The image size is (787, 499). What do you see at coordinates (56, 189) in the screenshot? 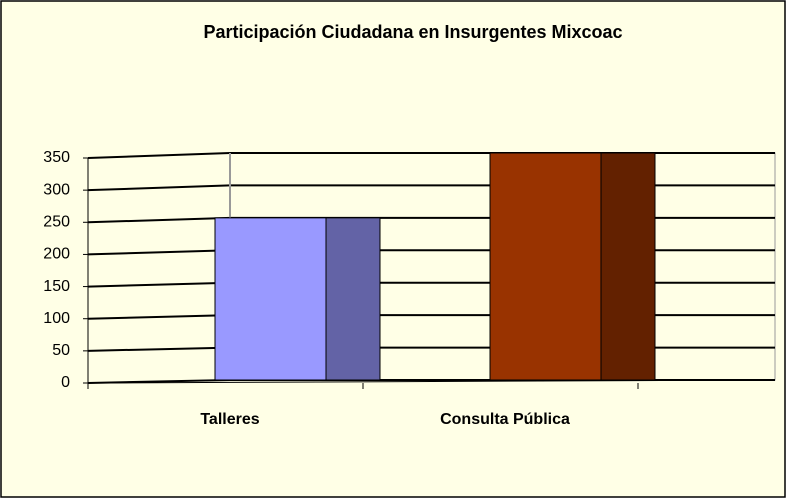
I see `y-tick-label: 300` at bounding box center [56, 189].